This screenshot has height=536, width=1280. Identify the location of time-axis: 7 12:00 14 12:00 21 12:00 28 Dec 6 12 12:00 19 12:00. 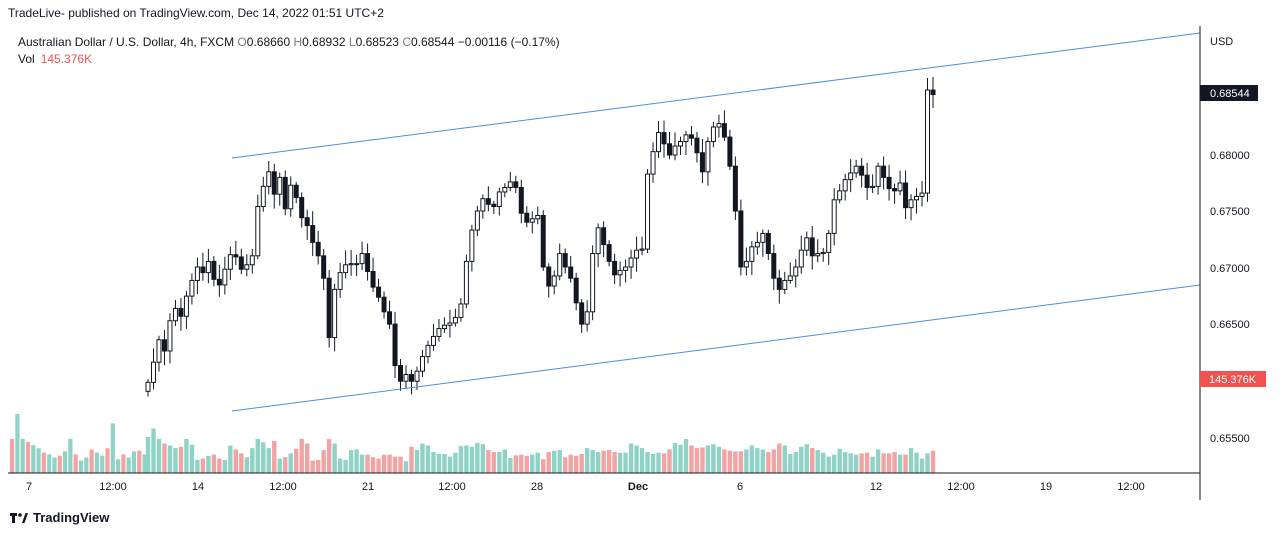
(585, 487).